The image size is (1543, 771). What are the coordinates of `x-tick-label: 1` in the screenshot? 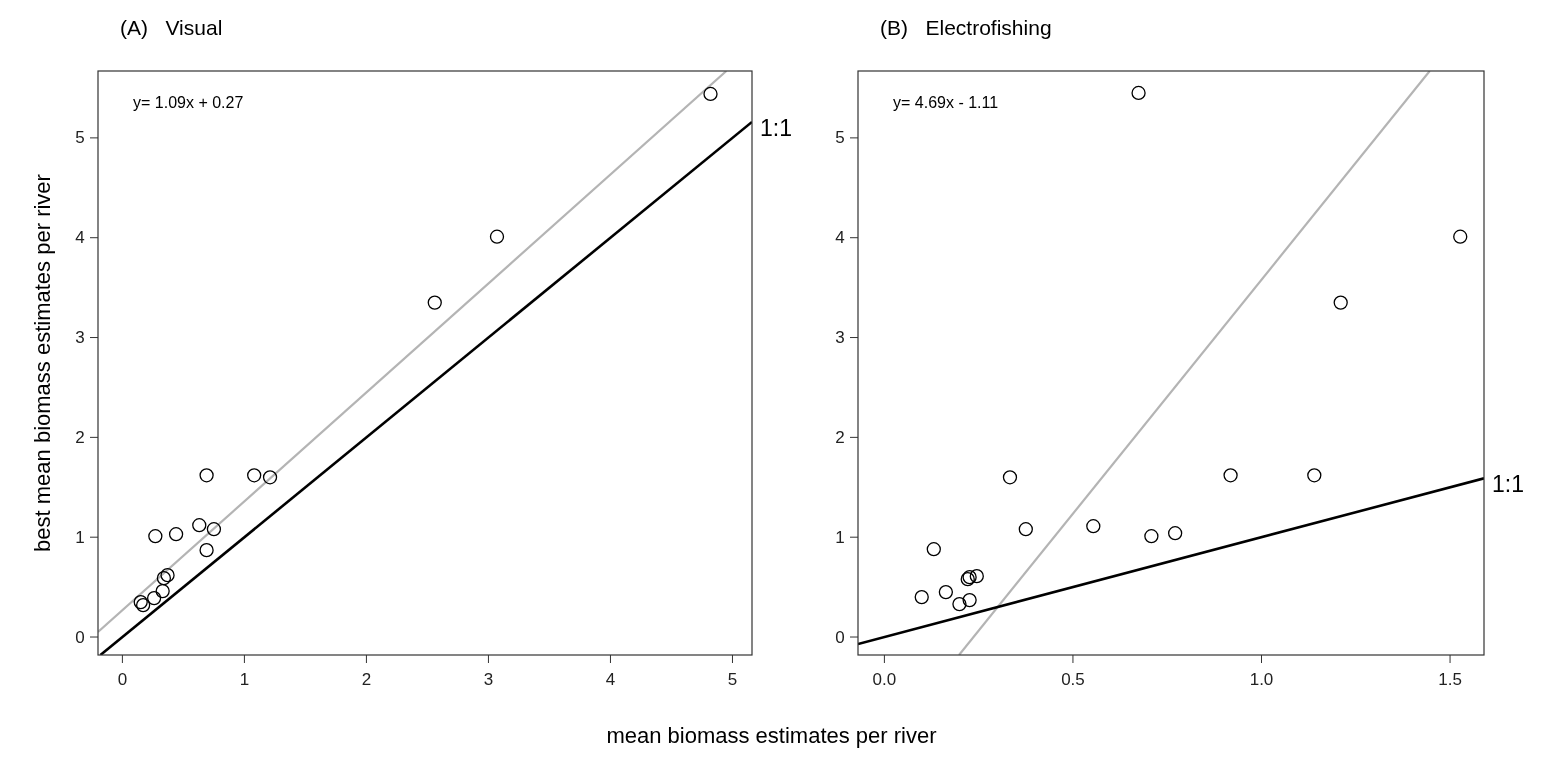 It's located at (244, 679).